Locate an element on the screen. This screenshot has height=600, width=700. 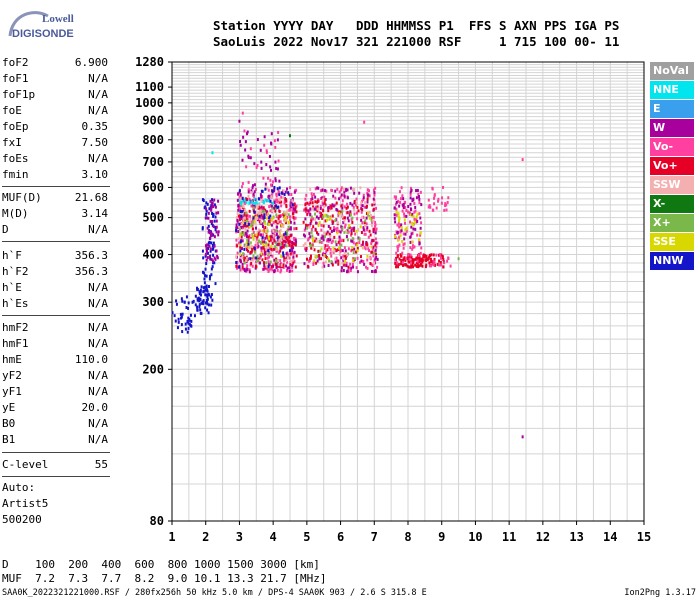
param-row: h`F 356.3 is located at coordinates (55, 256).